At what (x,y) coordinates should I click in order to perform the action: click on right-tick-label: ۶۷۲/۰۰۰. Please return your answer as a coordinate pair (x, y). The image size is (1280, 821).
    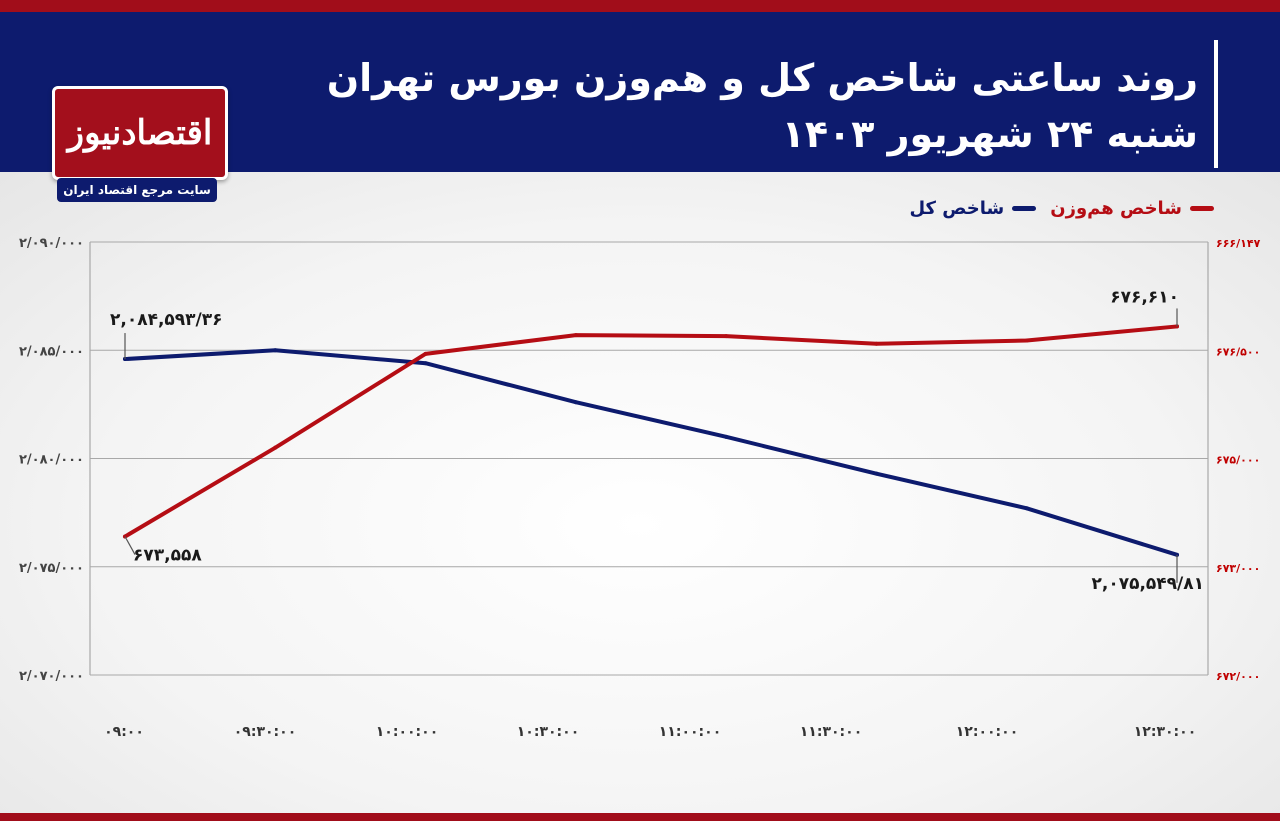
    Looking at the image, I should click on (1238, 676).